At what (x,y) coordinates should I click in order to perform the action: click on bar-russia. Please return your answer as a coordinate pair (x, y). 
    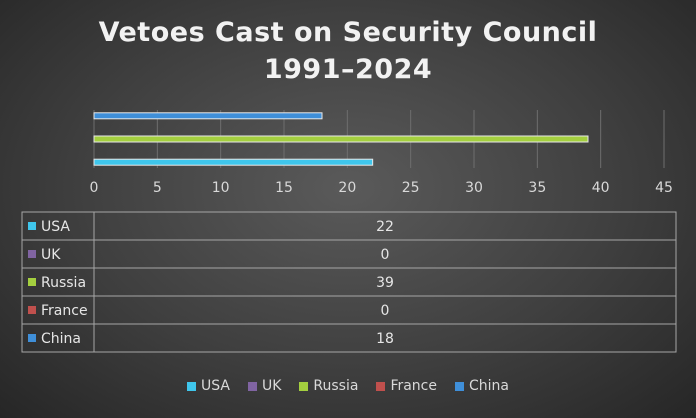
    Looking at the image, I should click on (341, 139).